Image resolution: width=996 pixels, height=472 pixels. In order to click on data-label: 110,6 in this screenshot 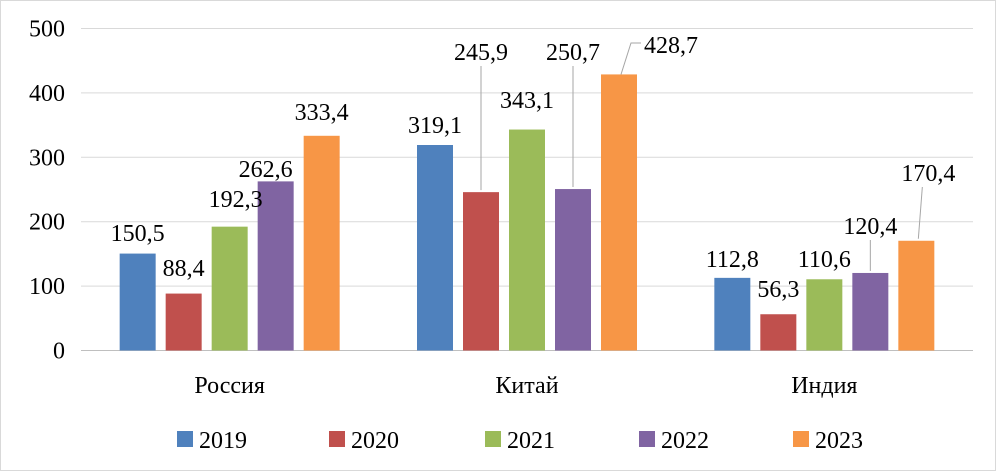, I will do `click(824, 260)`.